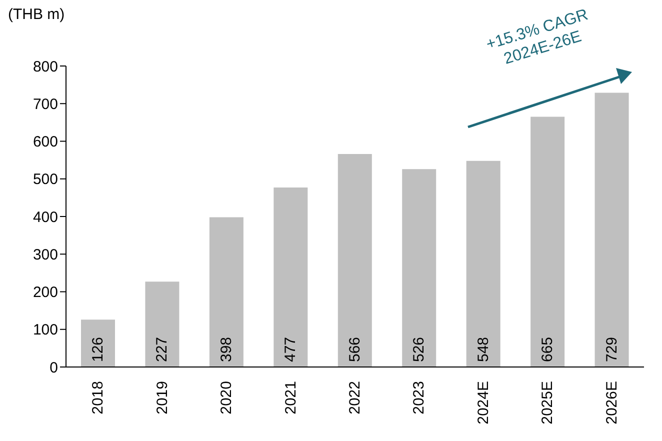 This screenshot has height=441, width=662. I want to click on x-tick-label: 2019, so click(162, 397).